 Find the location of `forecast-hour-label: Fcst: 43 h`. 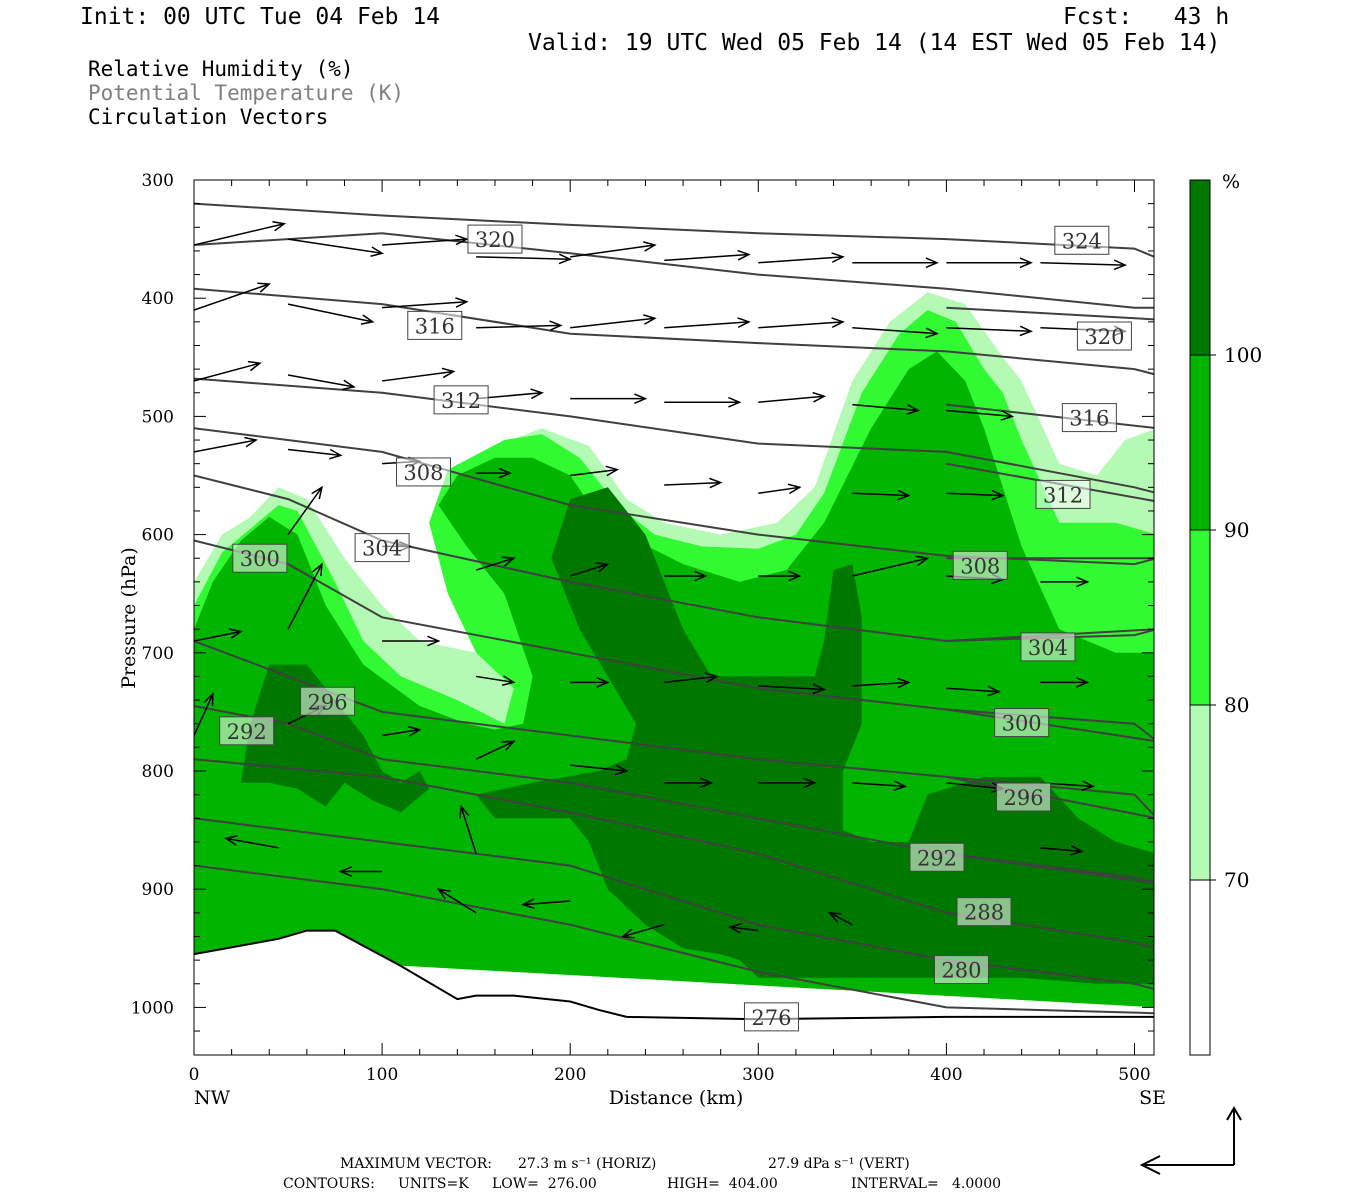

forecast-hour-label: Fcst: 43 h is located at coordinates (1146, 17).